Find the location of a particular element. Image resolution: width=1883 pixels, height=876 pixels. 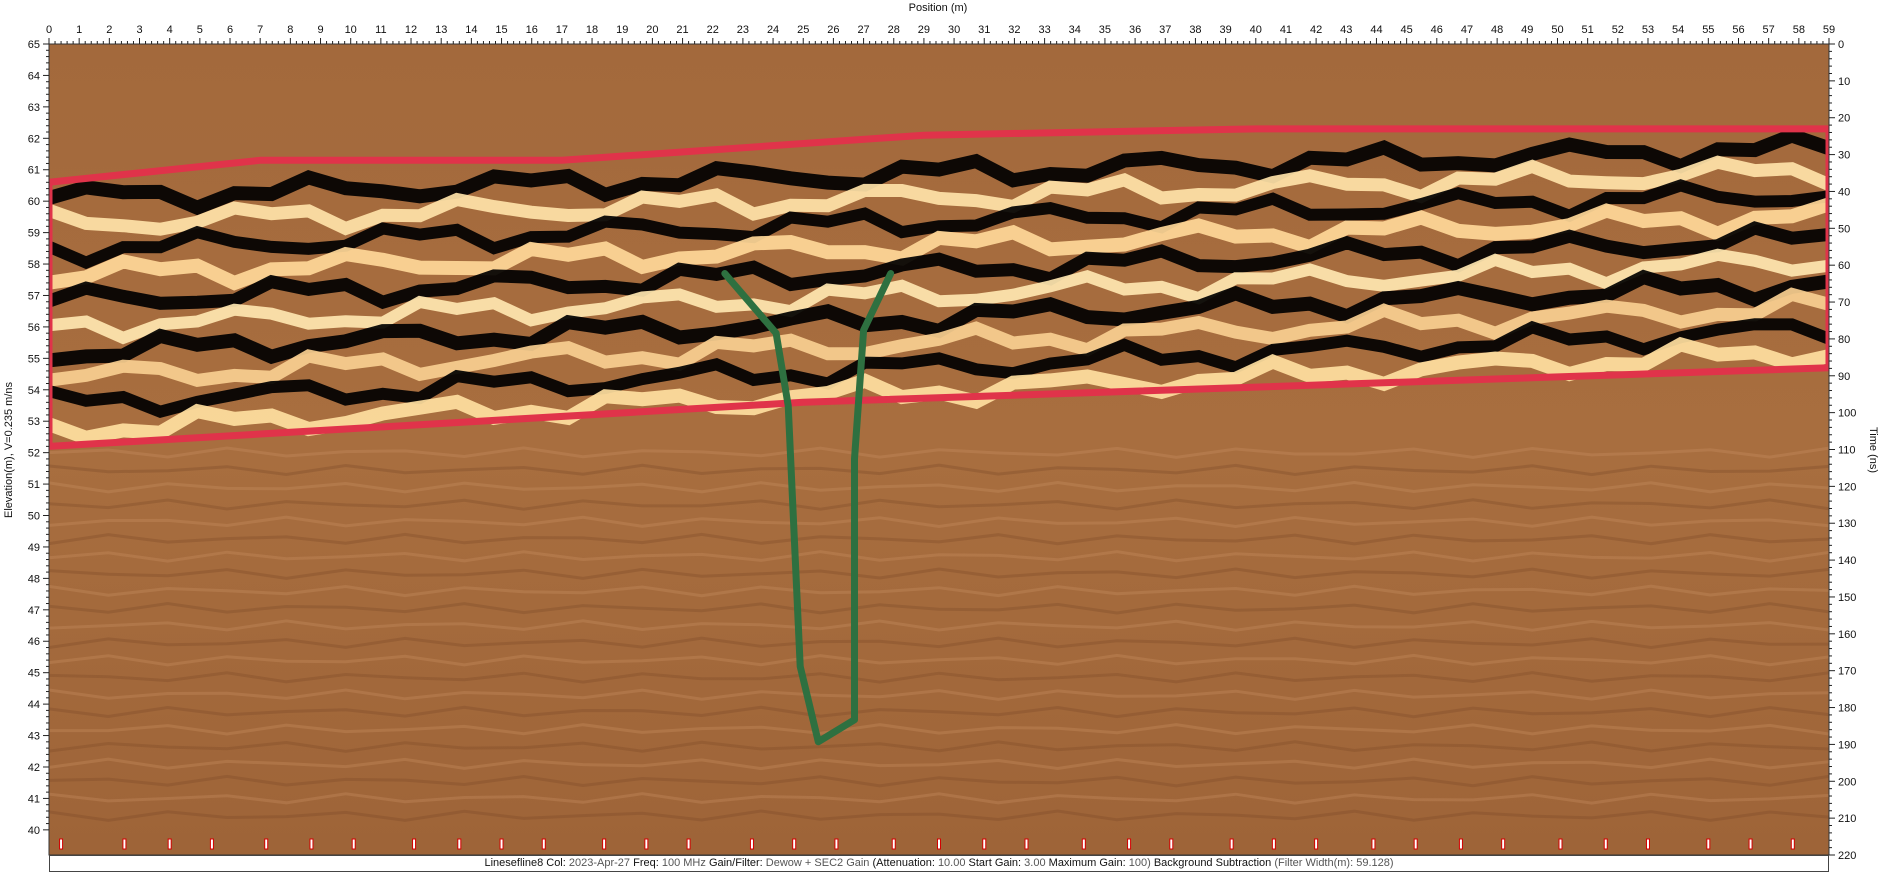

elevation-tick-label: 53 is located at coordinates (34, 422).